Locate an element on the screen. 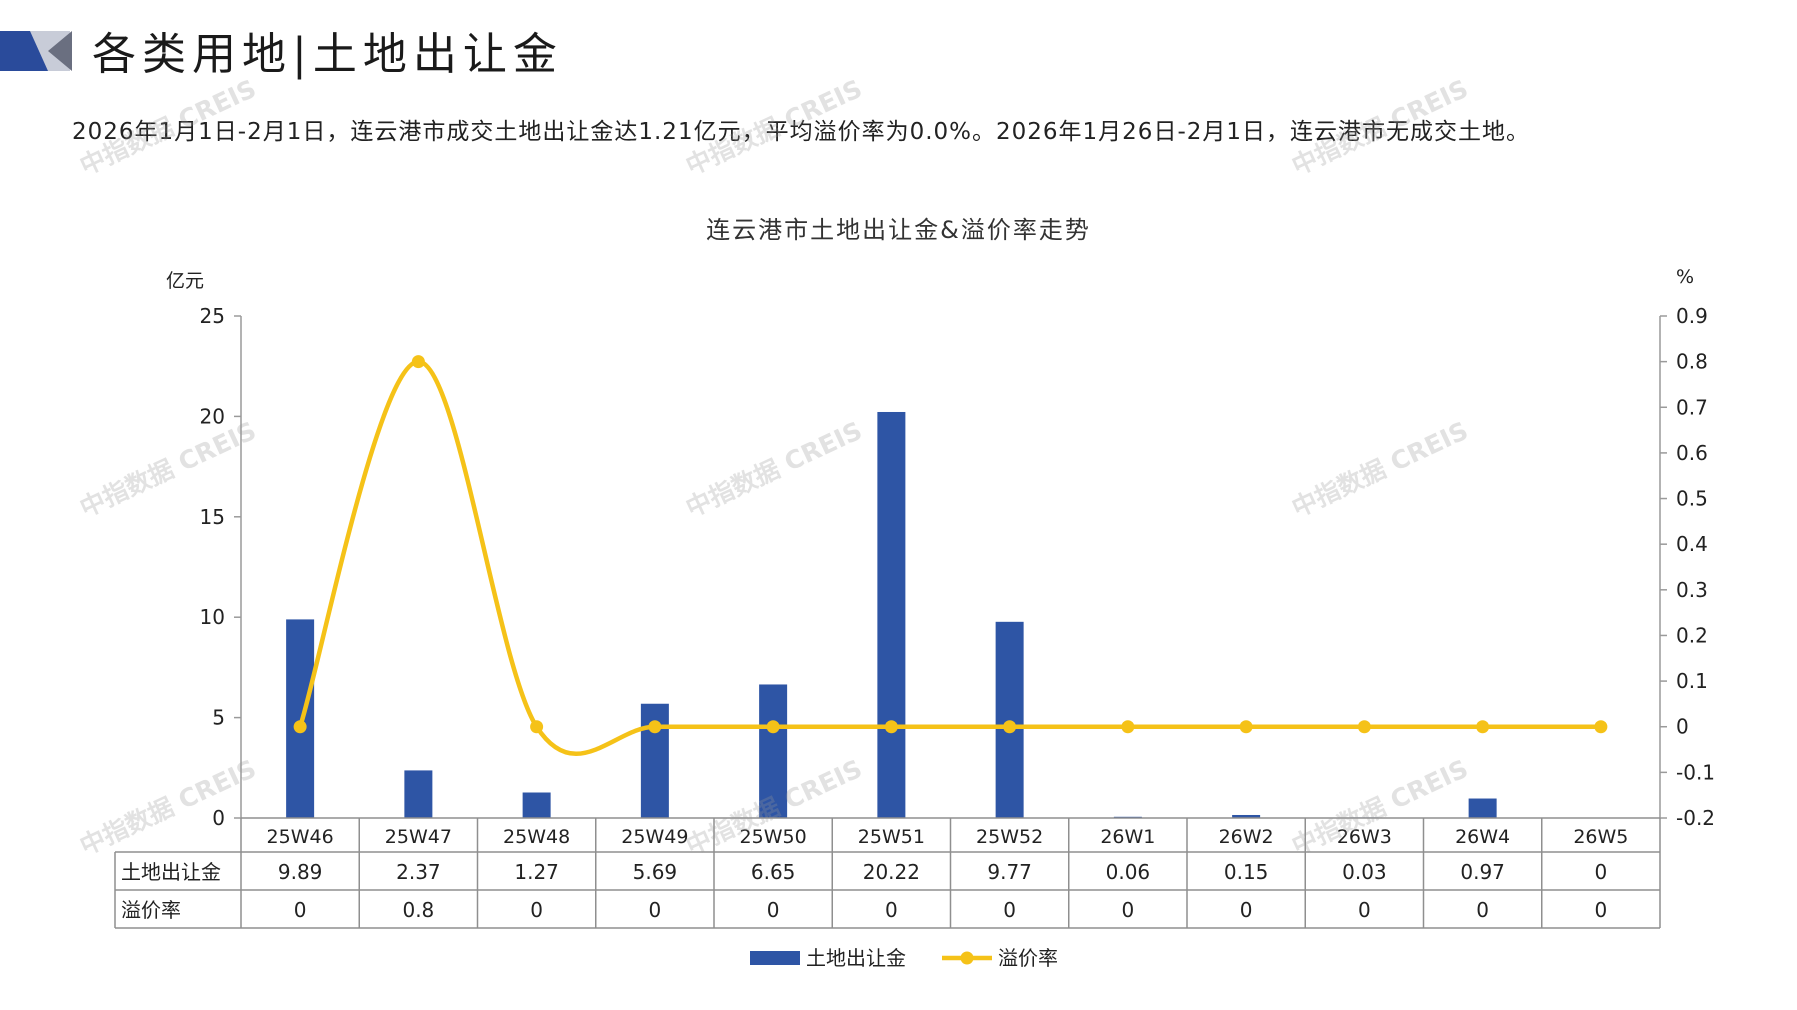 Image resolution: width=1797 pixels, height=1010 pixels. right-tick-label: 0 is located at coordinates (1682, 727).